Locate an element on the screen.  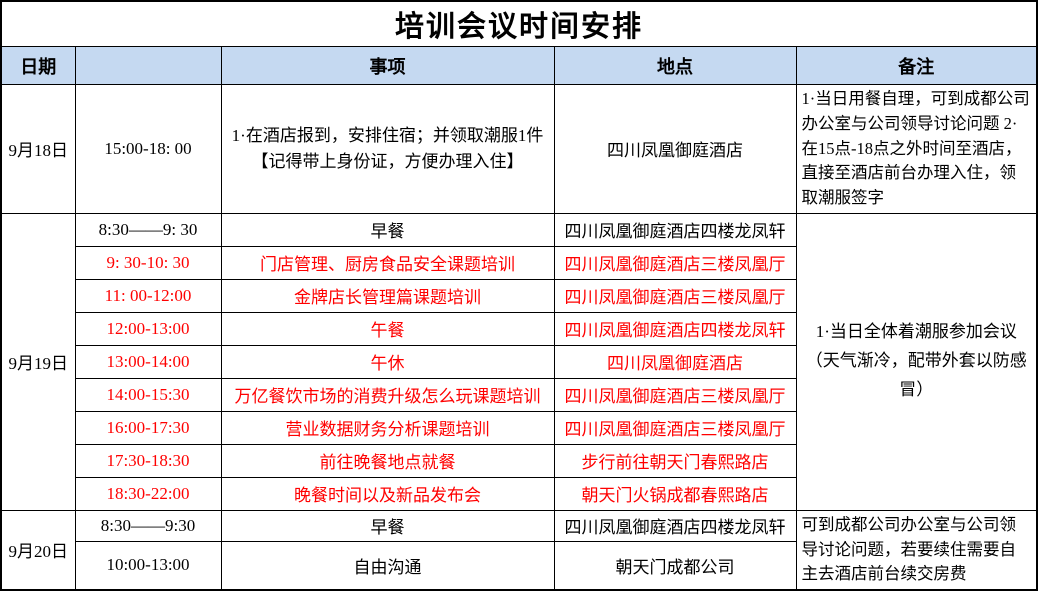
time-cell: 9: 30-10: 30 is located at coordinates (148, 262).